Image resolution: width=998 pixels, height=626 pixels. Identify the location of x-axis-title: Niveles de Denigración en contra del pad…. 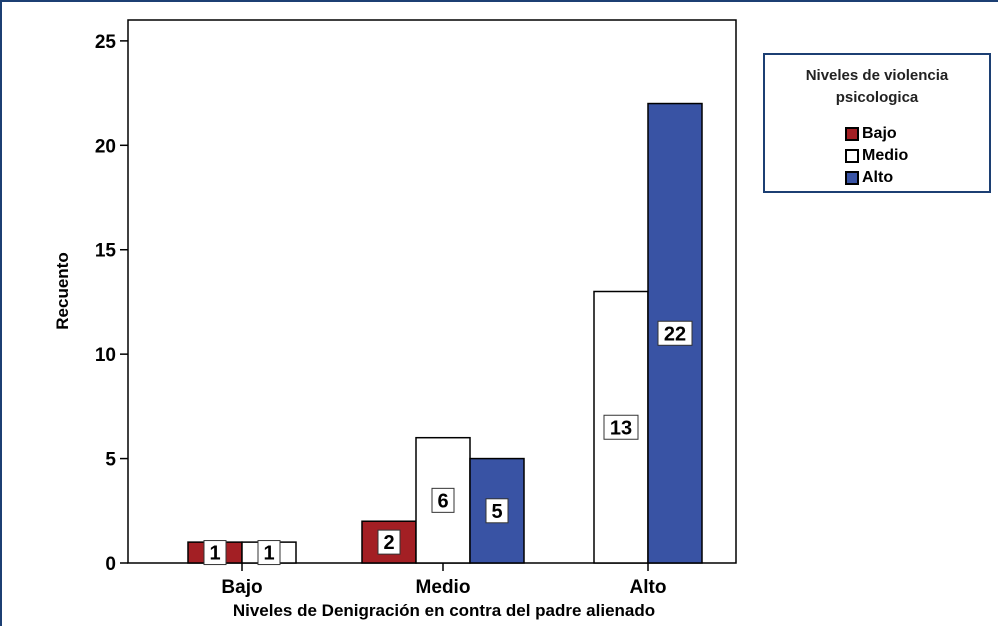
(444, 610).